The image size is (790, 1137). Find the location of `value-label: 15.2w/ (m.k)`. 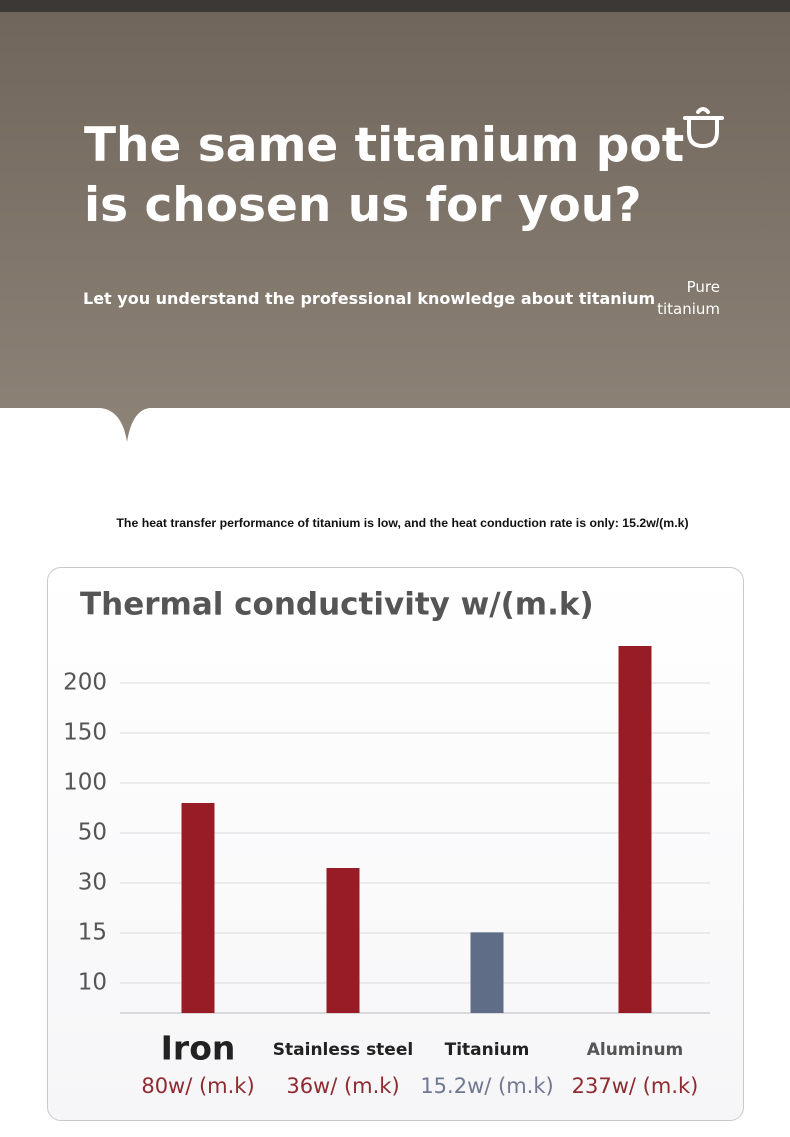

value-label: 15.2w/ (m.k) is located at coordinates (486, 1086).